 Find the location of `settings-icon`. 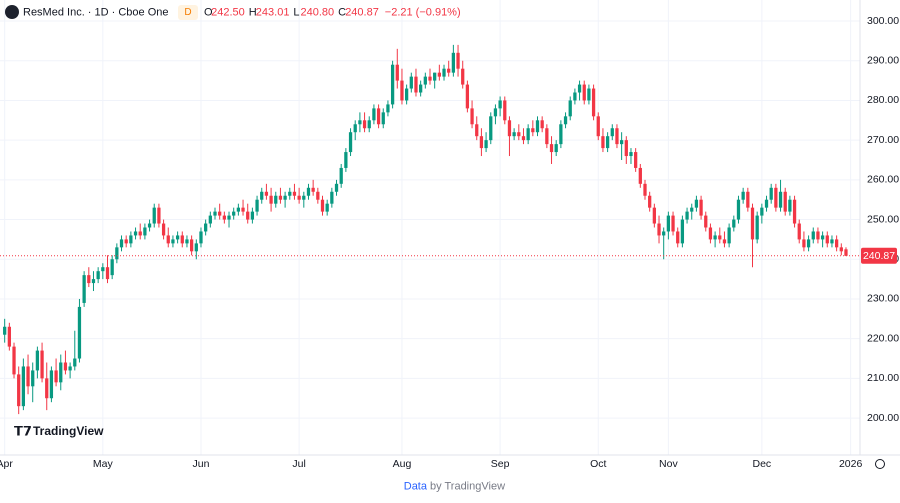

settings-icon is located at coordinates (880, 464).